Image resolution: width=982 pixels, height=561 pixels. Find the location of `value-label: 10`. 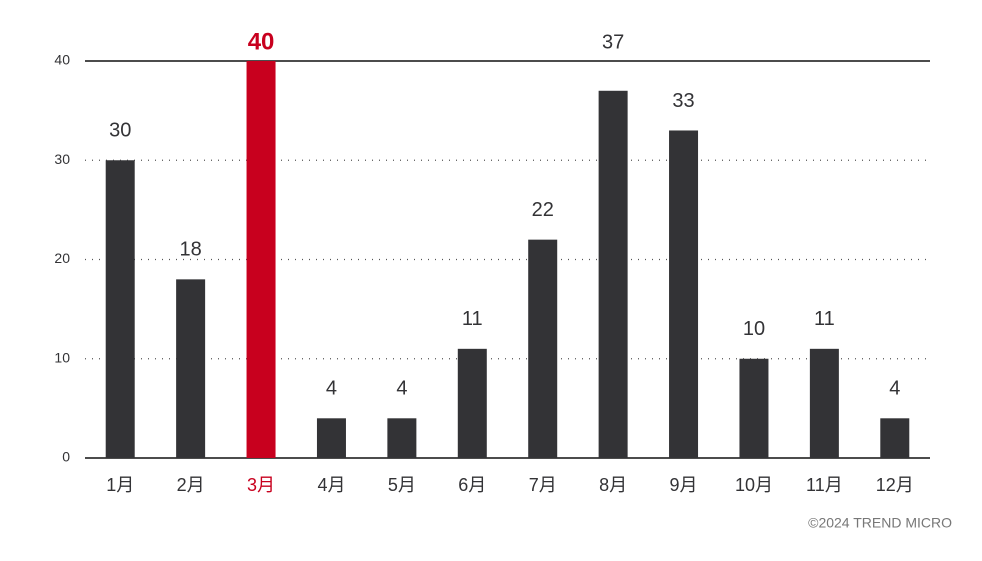

value-label: 10 is located at coordinates (754, 329).